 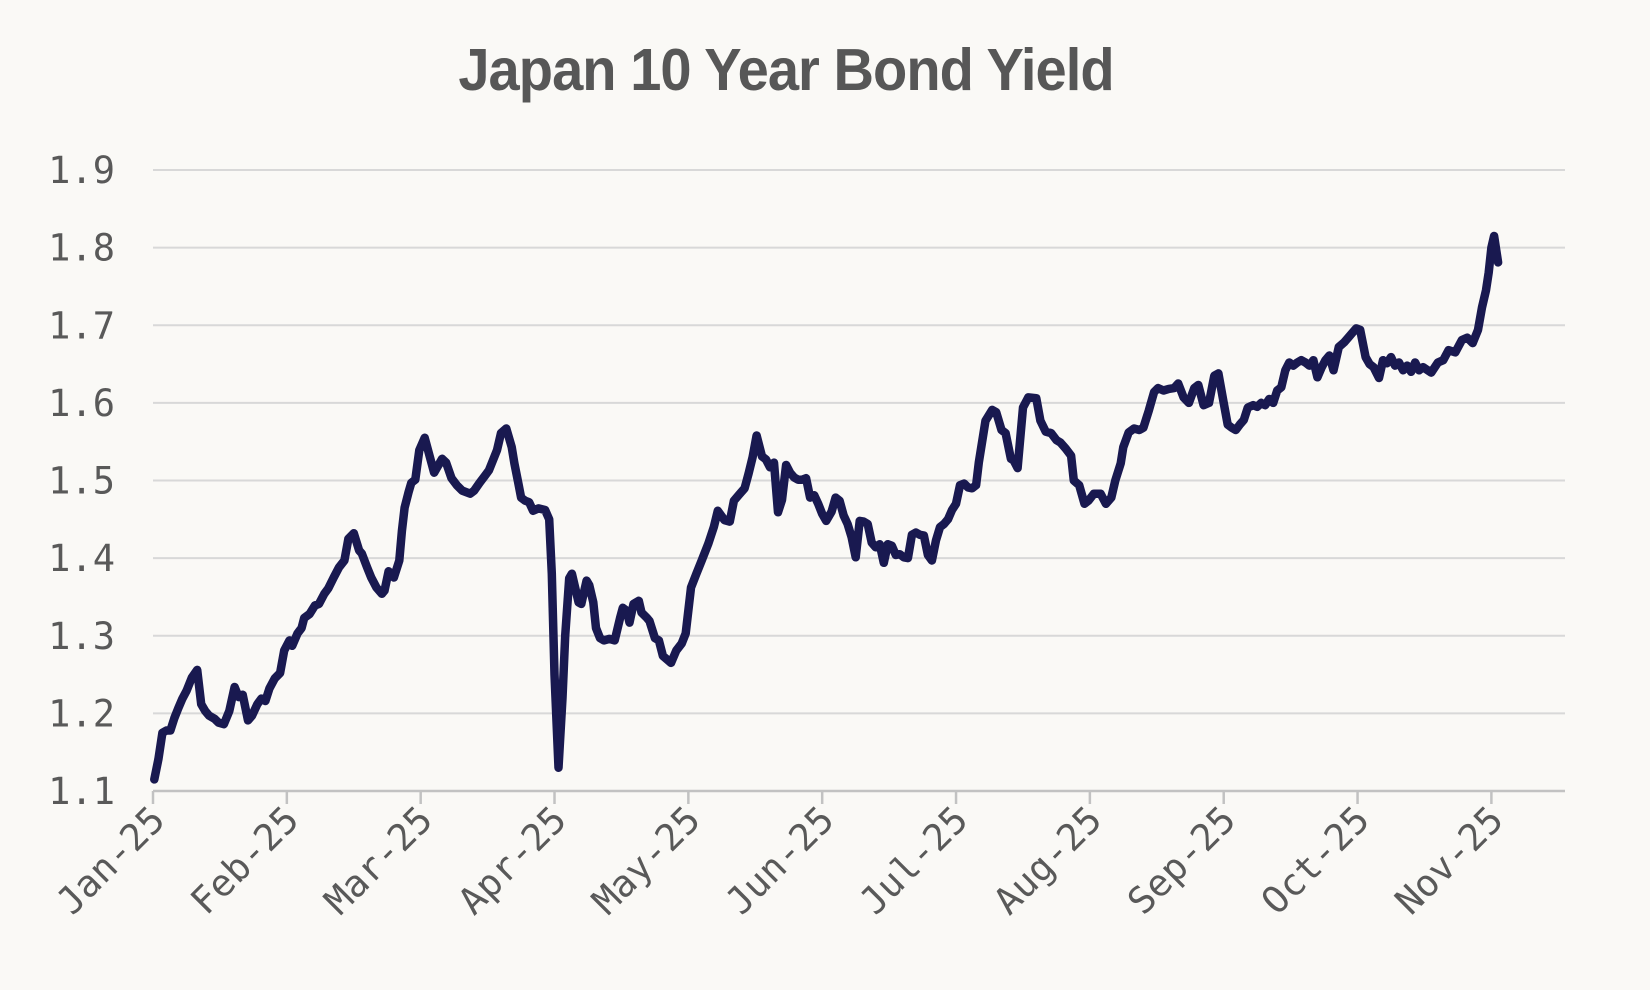 I want to click on x-tick-label: Jul-25, so click(x=913, y=860).